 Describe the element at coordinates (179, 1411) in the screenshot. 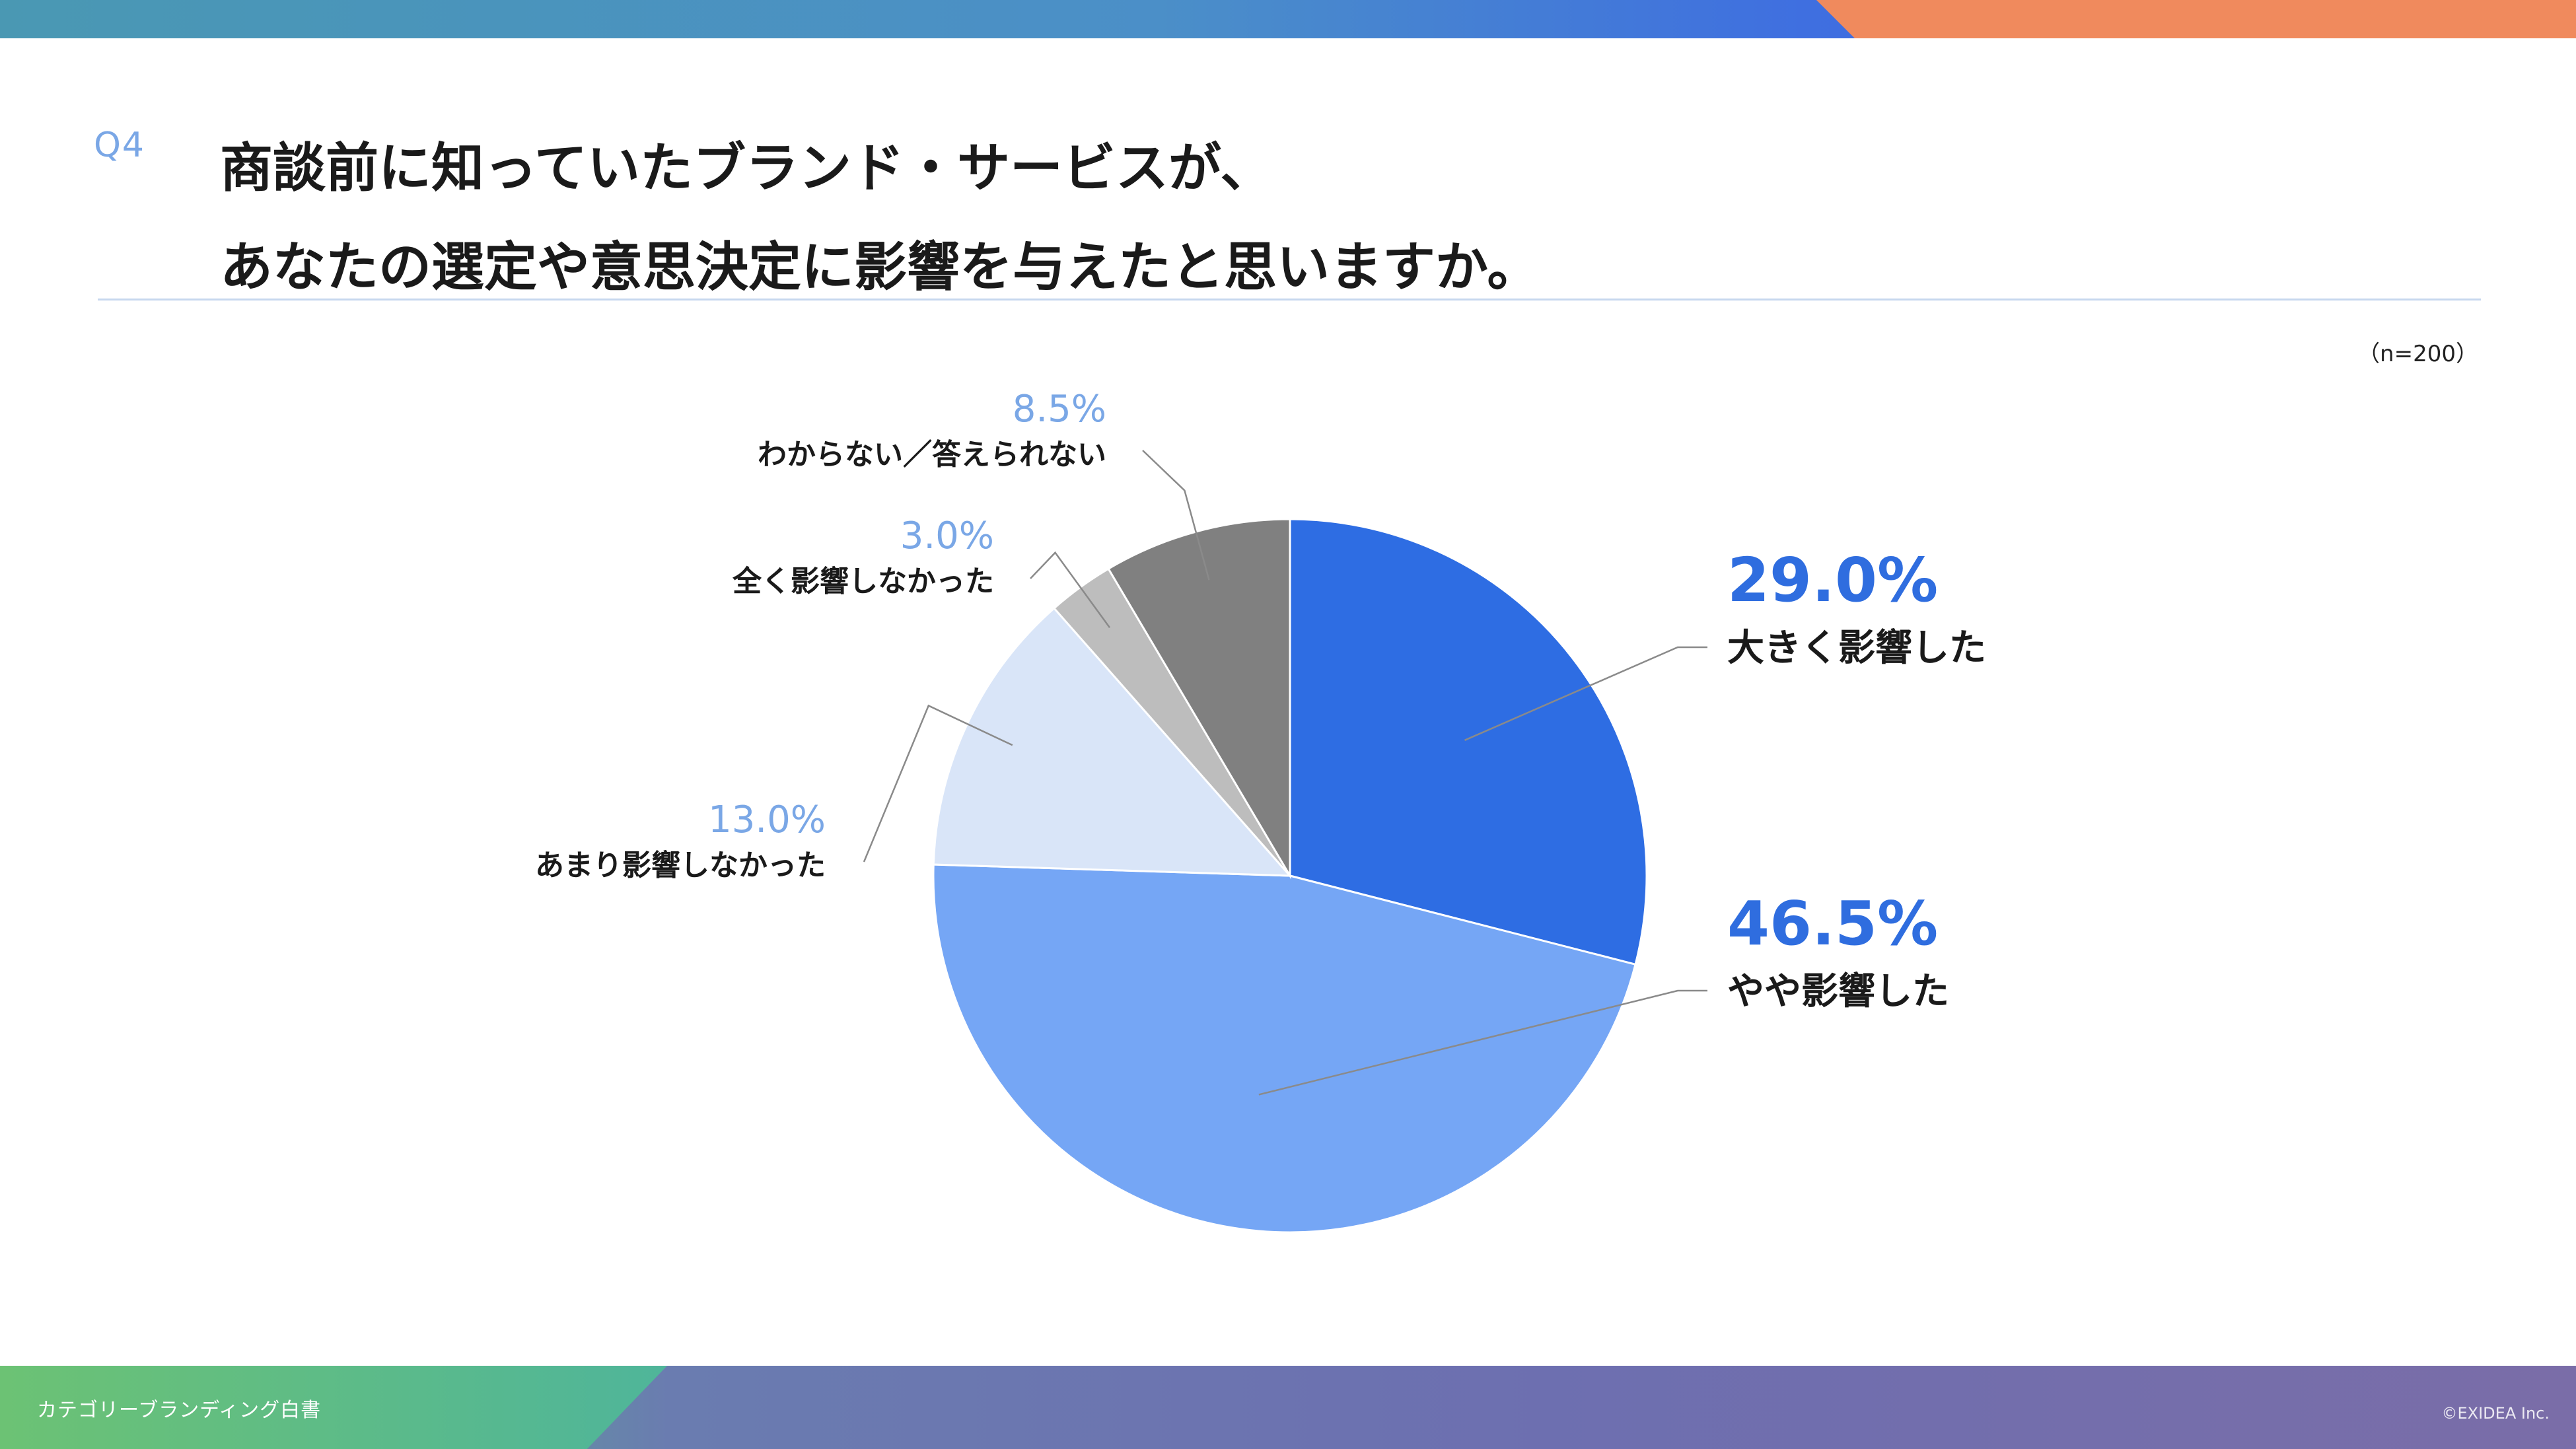

I see `footer-publication-title: カテゴリーブランディング白書` at that location.